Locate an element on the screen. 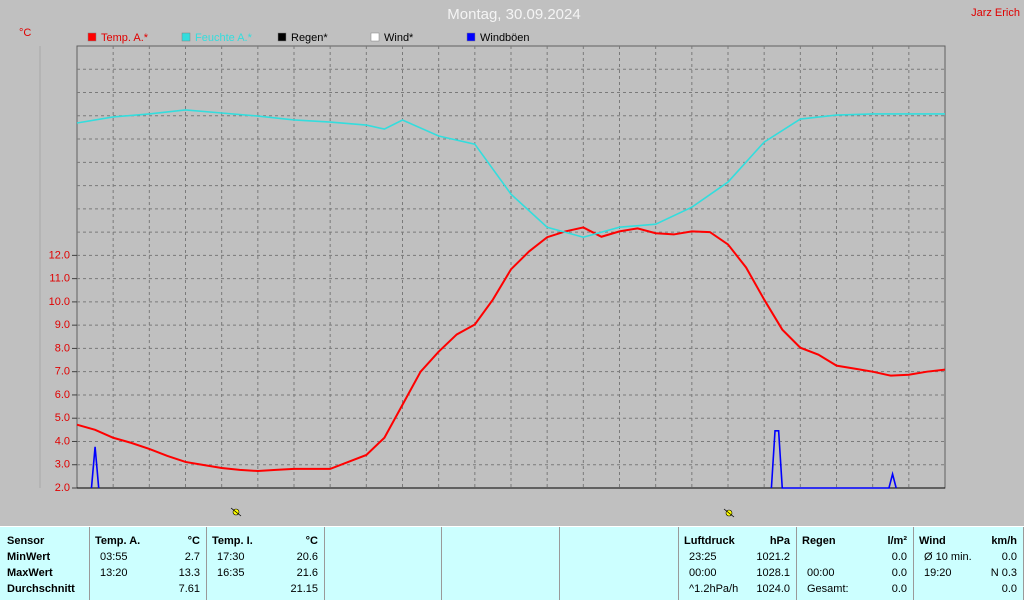 This screenshot has height=600, width=1024. cell-label: Regen is located at coordinates (819, 541).